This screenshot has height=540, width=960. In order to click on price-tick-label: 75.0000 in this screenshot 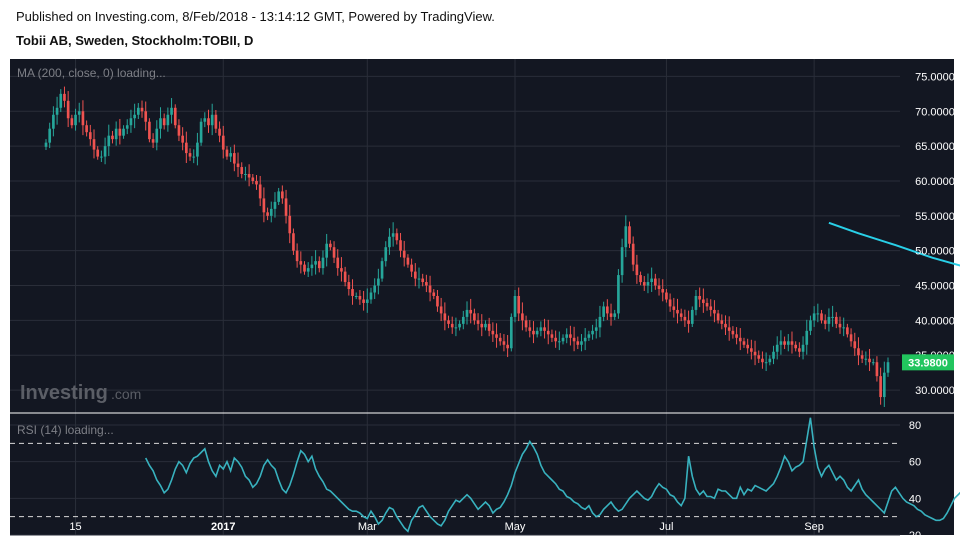, I will do `click(935, 77)`.